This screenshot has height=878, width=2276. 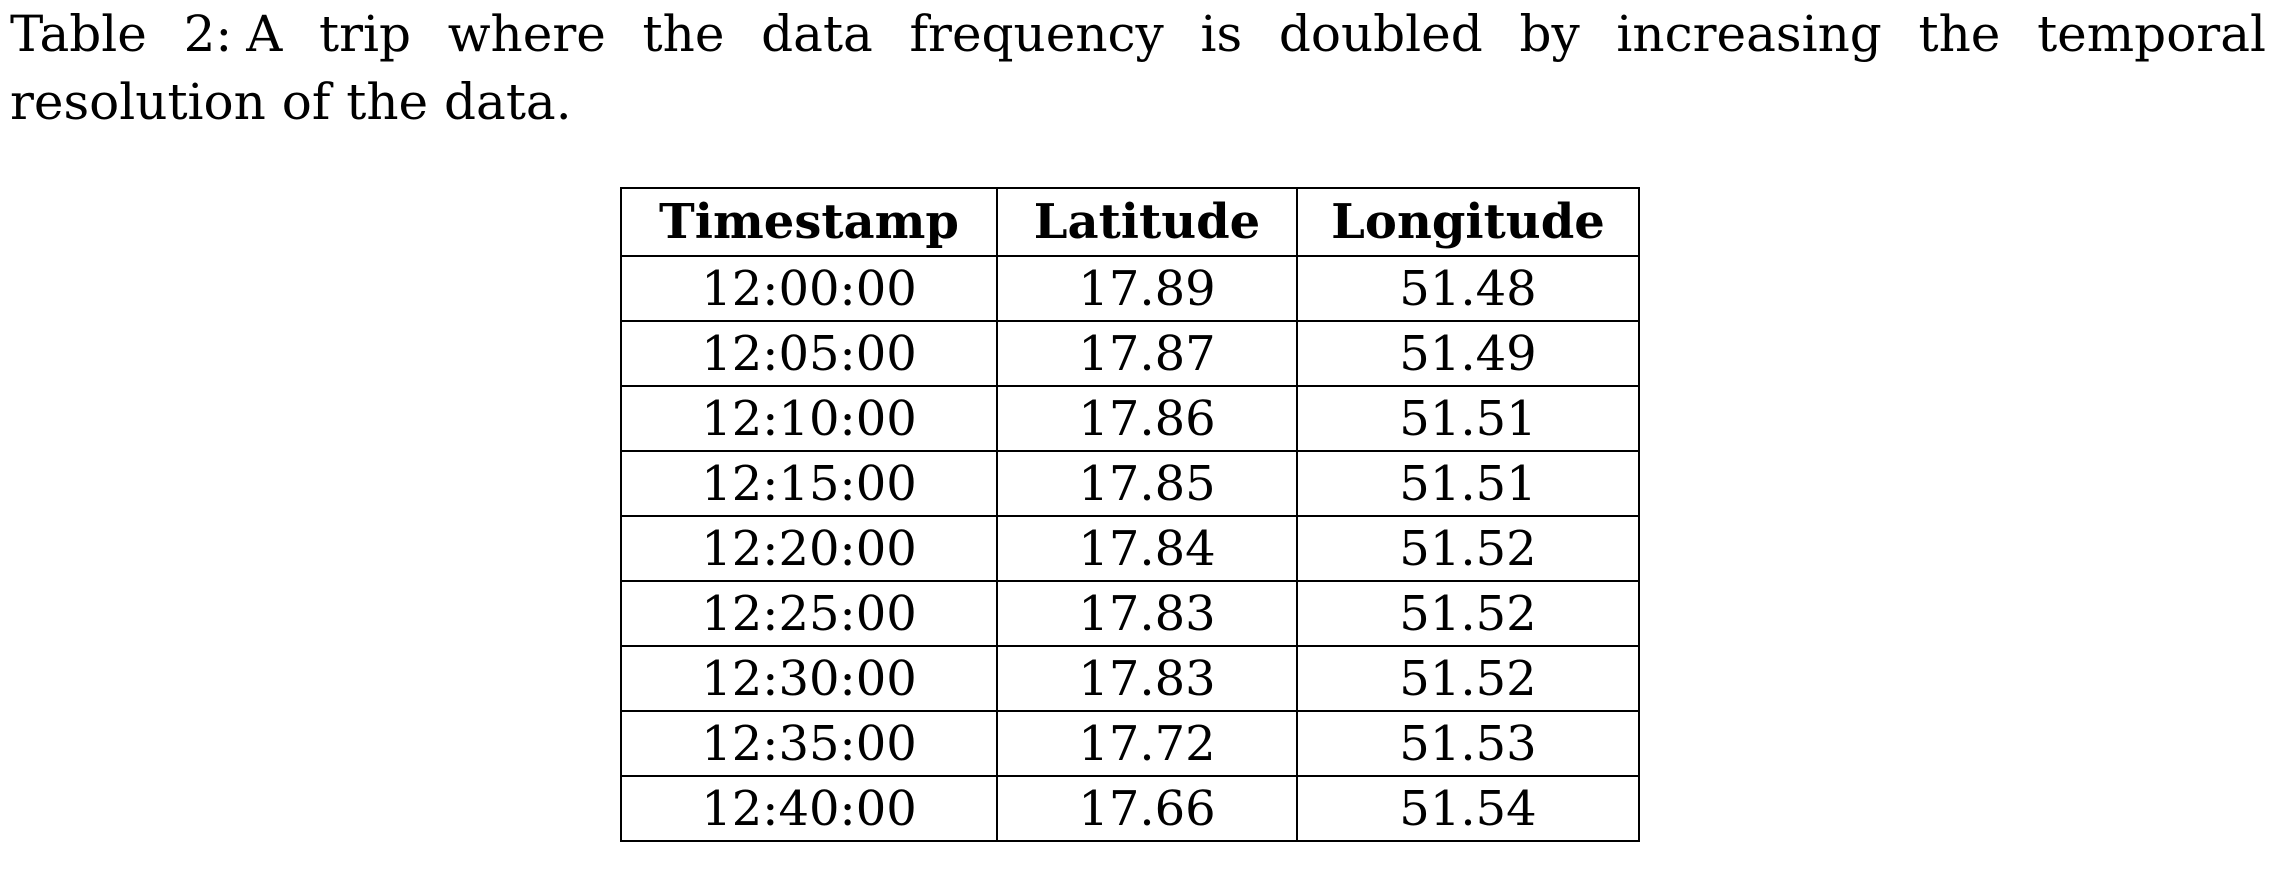 What do you see at coordinates (809, 743) in the screenshot?
I see `cell-timestamp: 12:35:00` at bounding box center [809, 743].